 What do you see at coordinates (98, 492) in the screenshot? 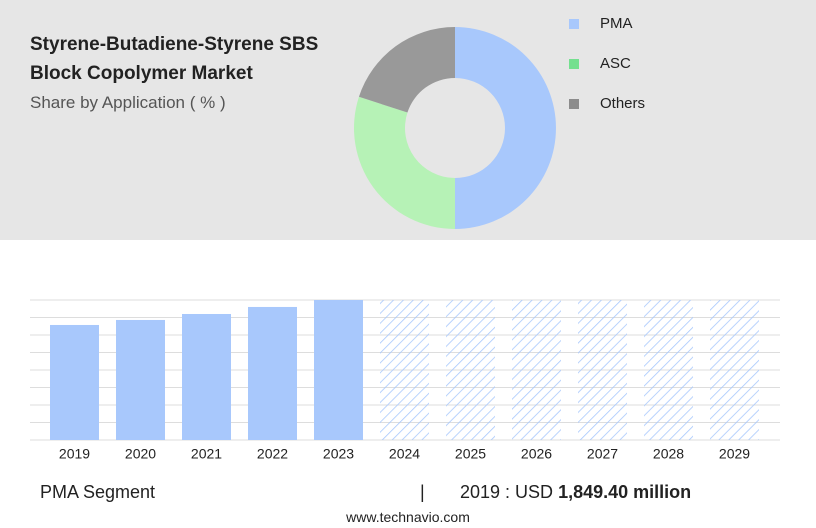
I see `segment-label: PMA Segment` at bounding box center [98, 492].